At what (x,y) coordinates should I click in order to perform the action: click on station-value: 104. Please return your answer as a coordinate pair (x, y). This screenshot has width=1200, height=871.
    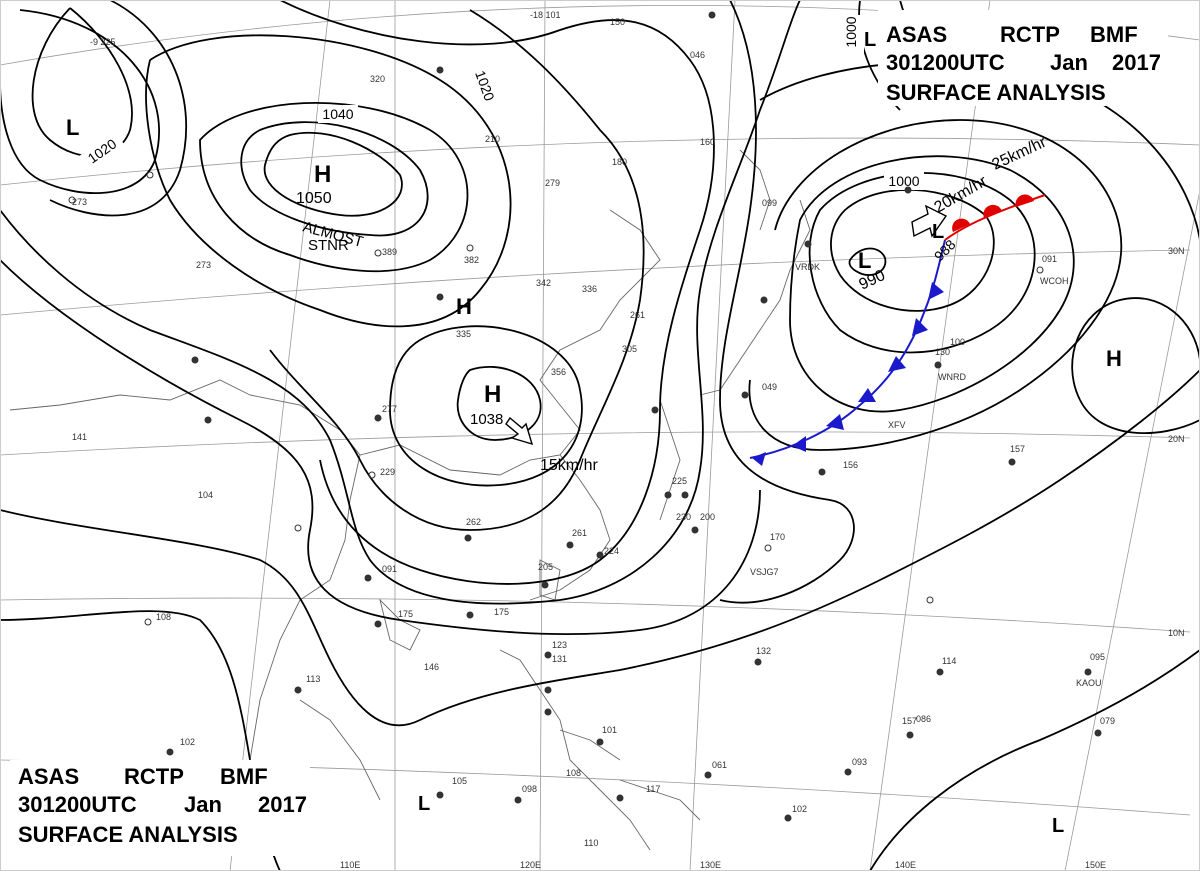
    Looking at the image, I should click on (205, 495).